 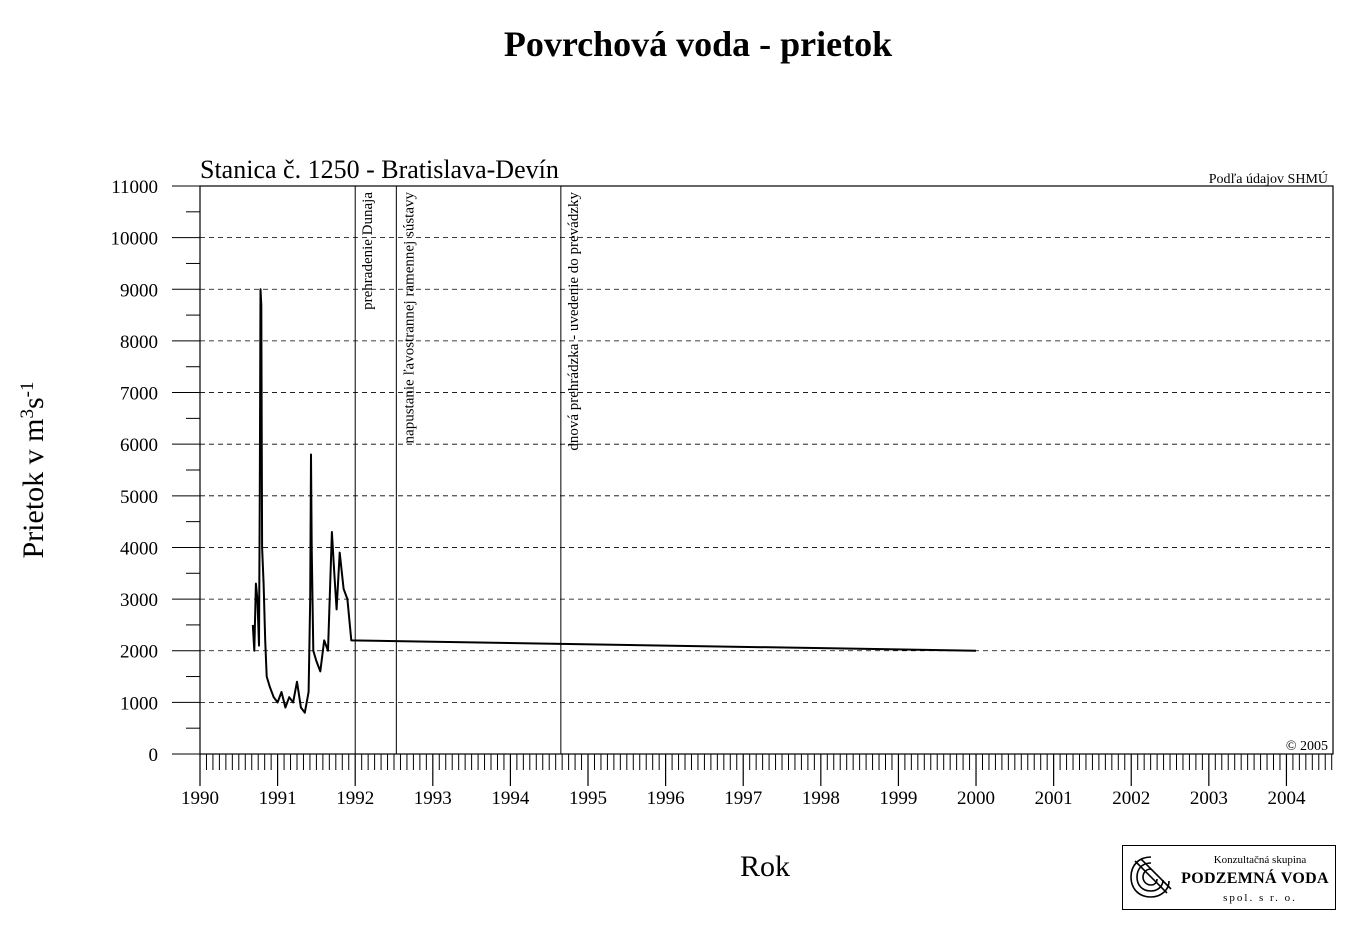 I want to click on y-tick-label-5000: 5000, so click(x=139, y=497).